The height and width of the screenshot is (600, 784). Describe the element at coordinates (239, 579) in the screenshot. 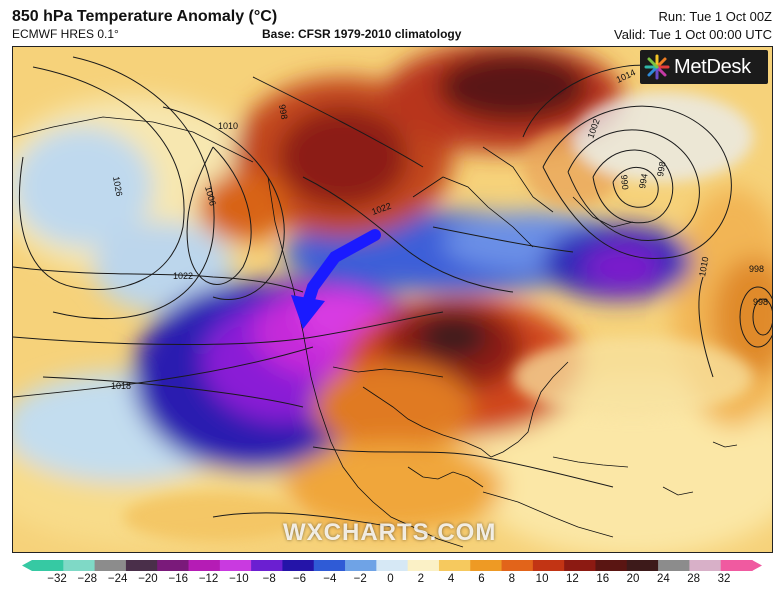

I see `colorbar-tick-label: −10` at that location.